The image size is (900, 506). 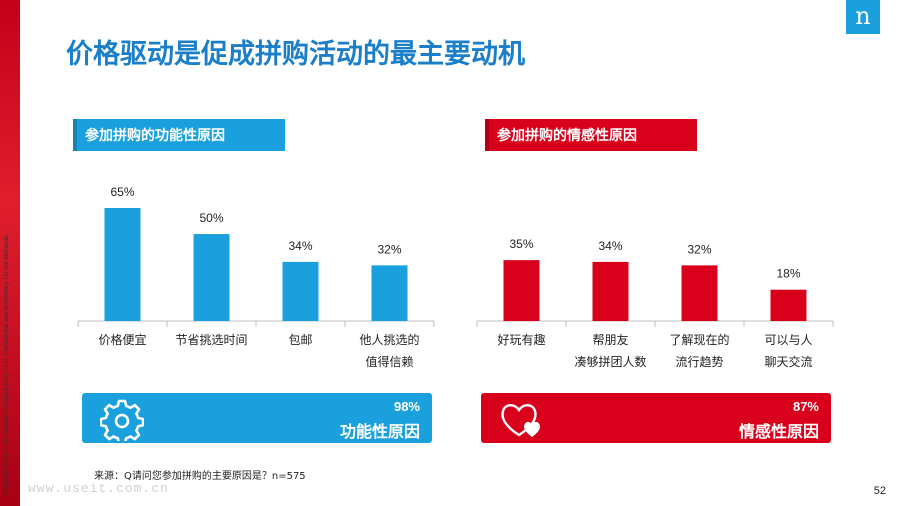 I want to click on watermark: www.useit.com.cn, so click(x=98, y=488).